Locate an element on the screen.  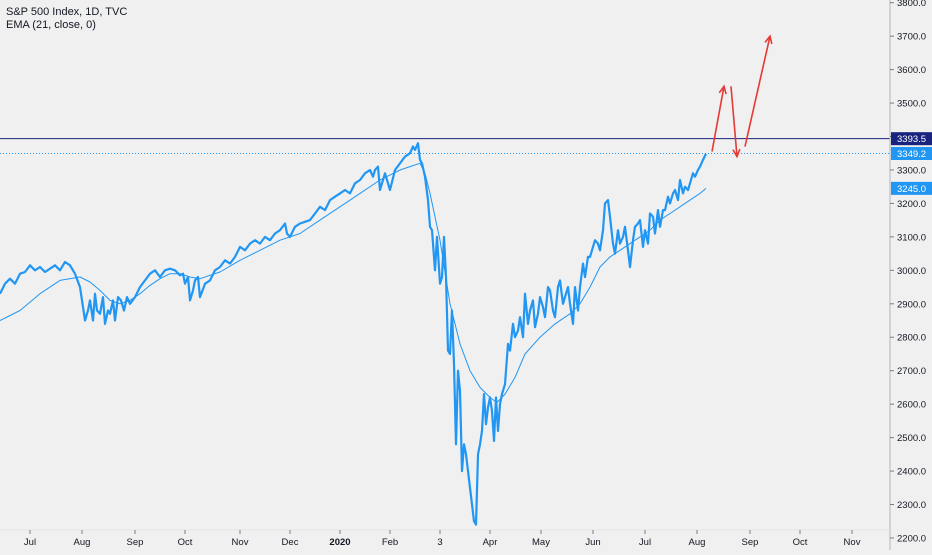
y-tick-label: 2300.0 is located at coordinates (911, 505).